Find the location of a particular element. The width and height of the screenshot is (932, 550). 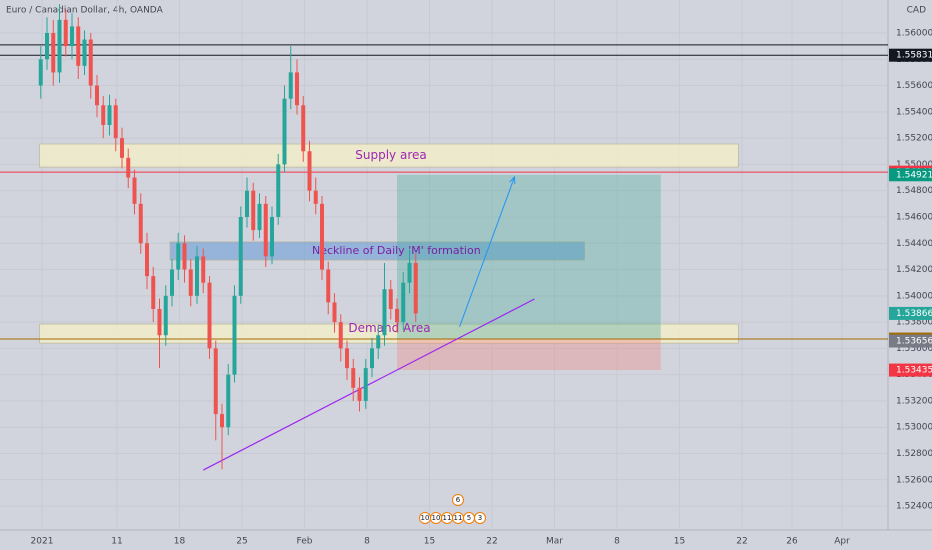

x-tick-label: 11 is located at coordinates (116, 542).